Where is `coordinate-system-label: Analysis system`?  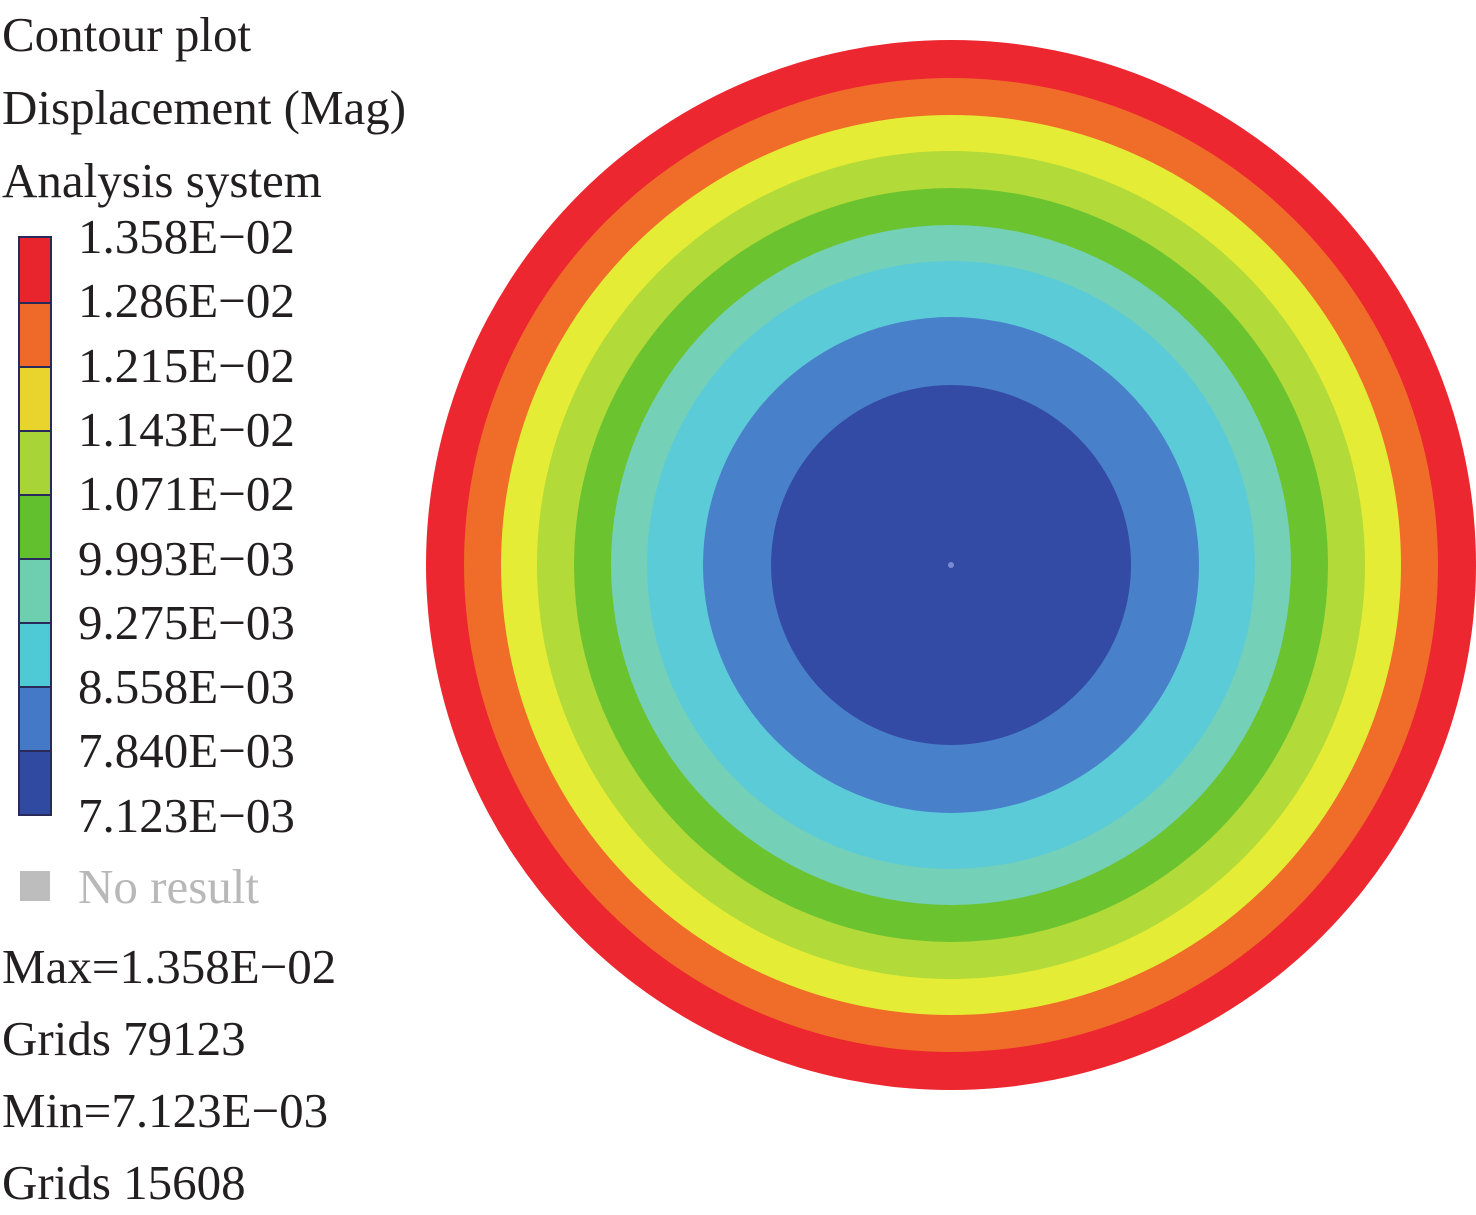 coordinate-system-label: Analysis system is located at coordinates (162, 180).